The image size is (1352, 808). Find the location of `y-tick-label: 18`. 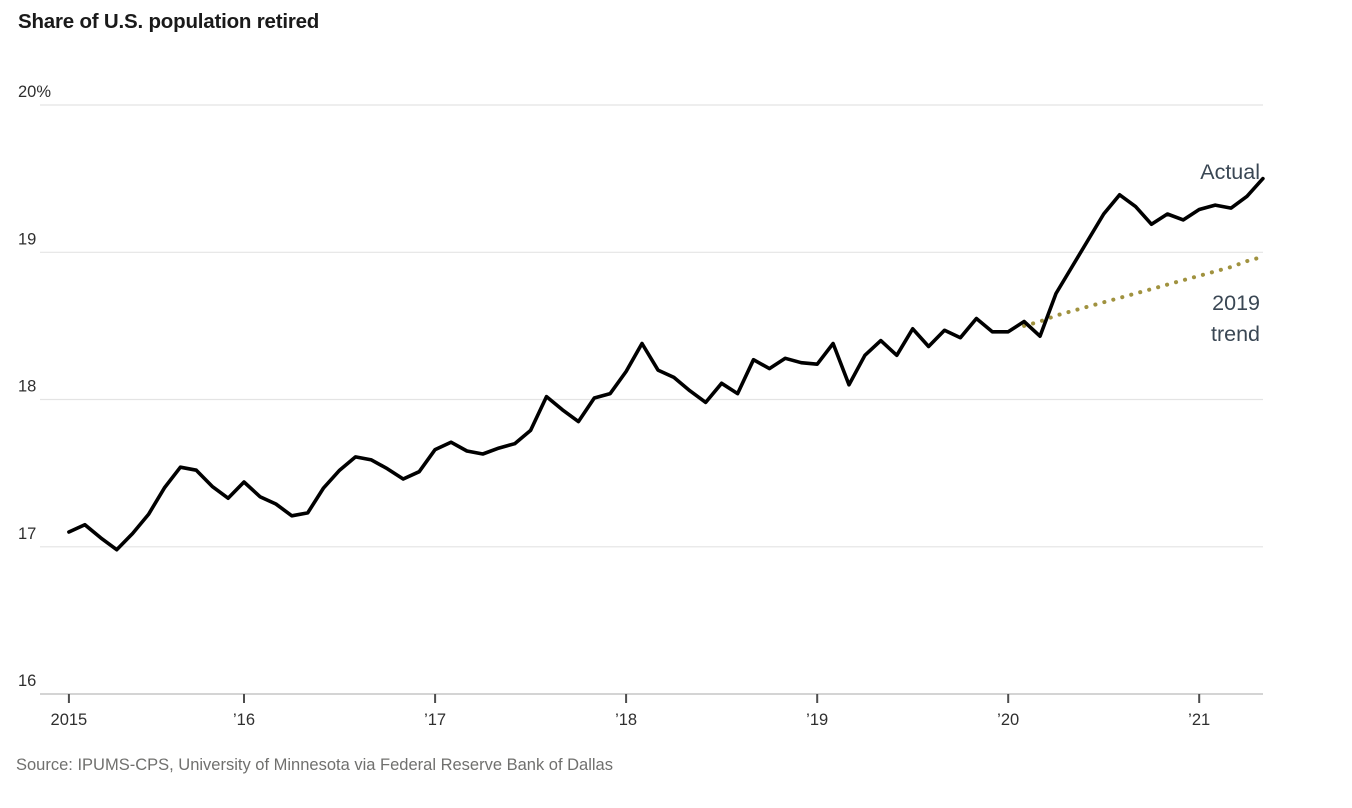

y-tick-label: 18 is located at coordinates (27, 387).